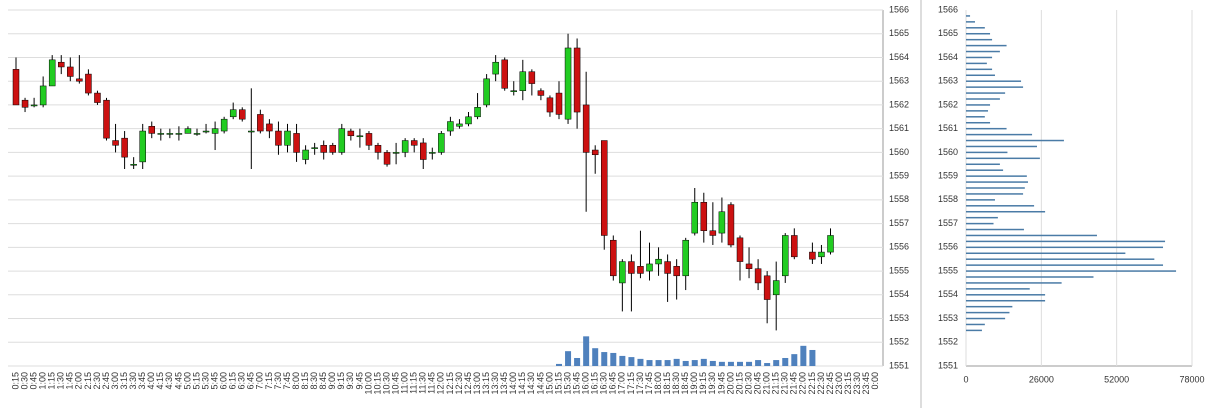 Image resolution: width=1211 pixels, height=413 pixels. I want to click on x-tick-label: 18:00, so click(658, 383).